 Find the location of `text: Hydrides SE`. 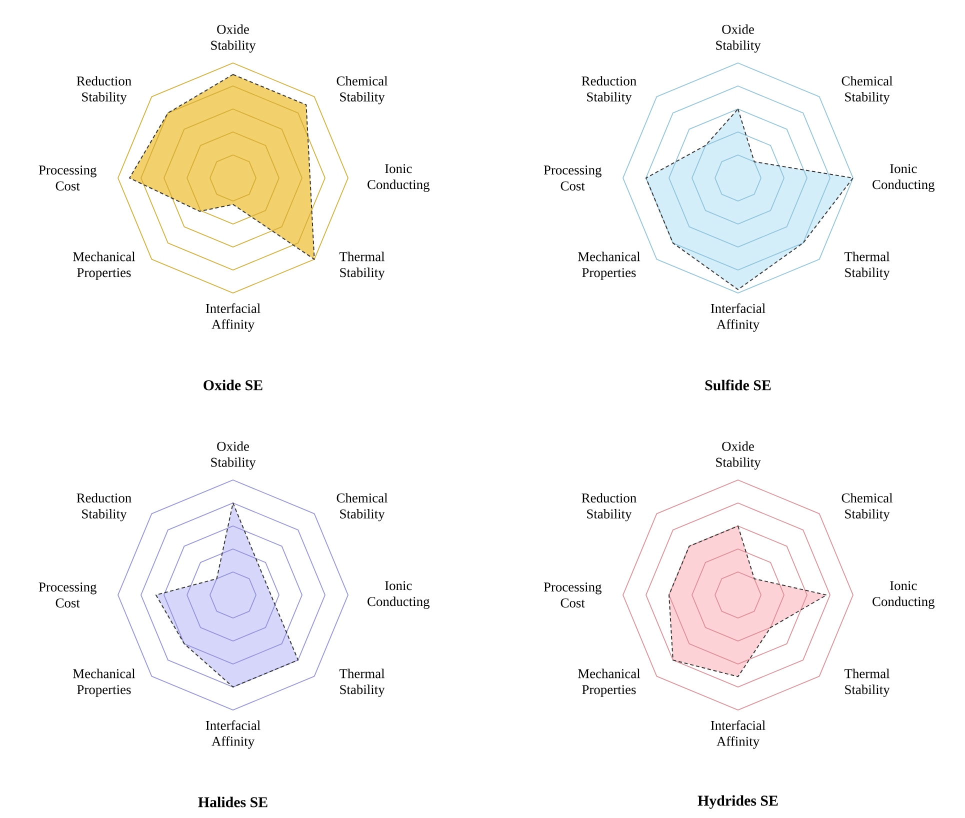

text: Hydrides SE is located at coordinates (738, 802).